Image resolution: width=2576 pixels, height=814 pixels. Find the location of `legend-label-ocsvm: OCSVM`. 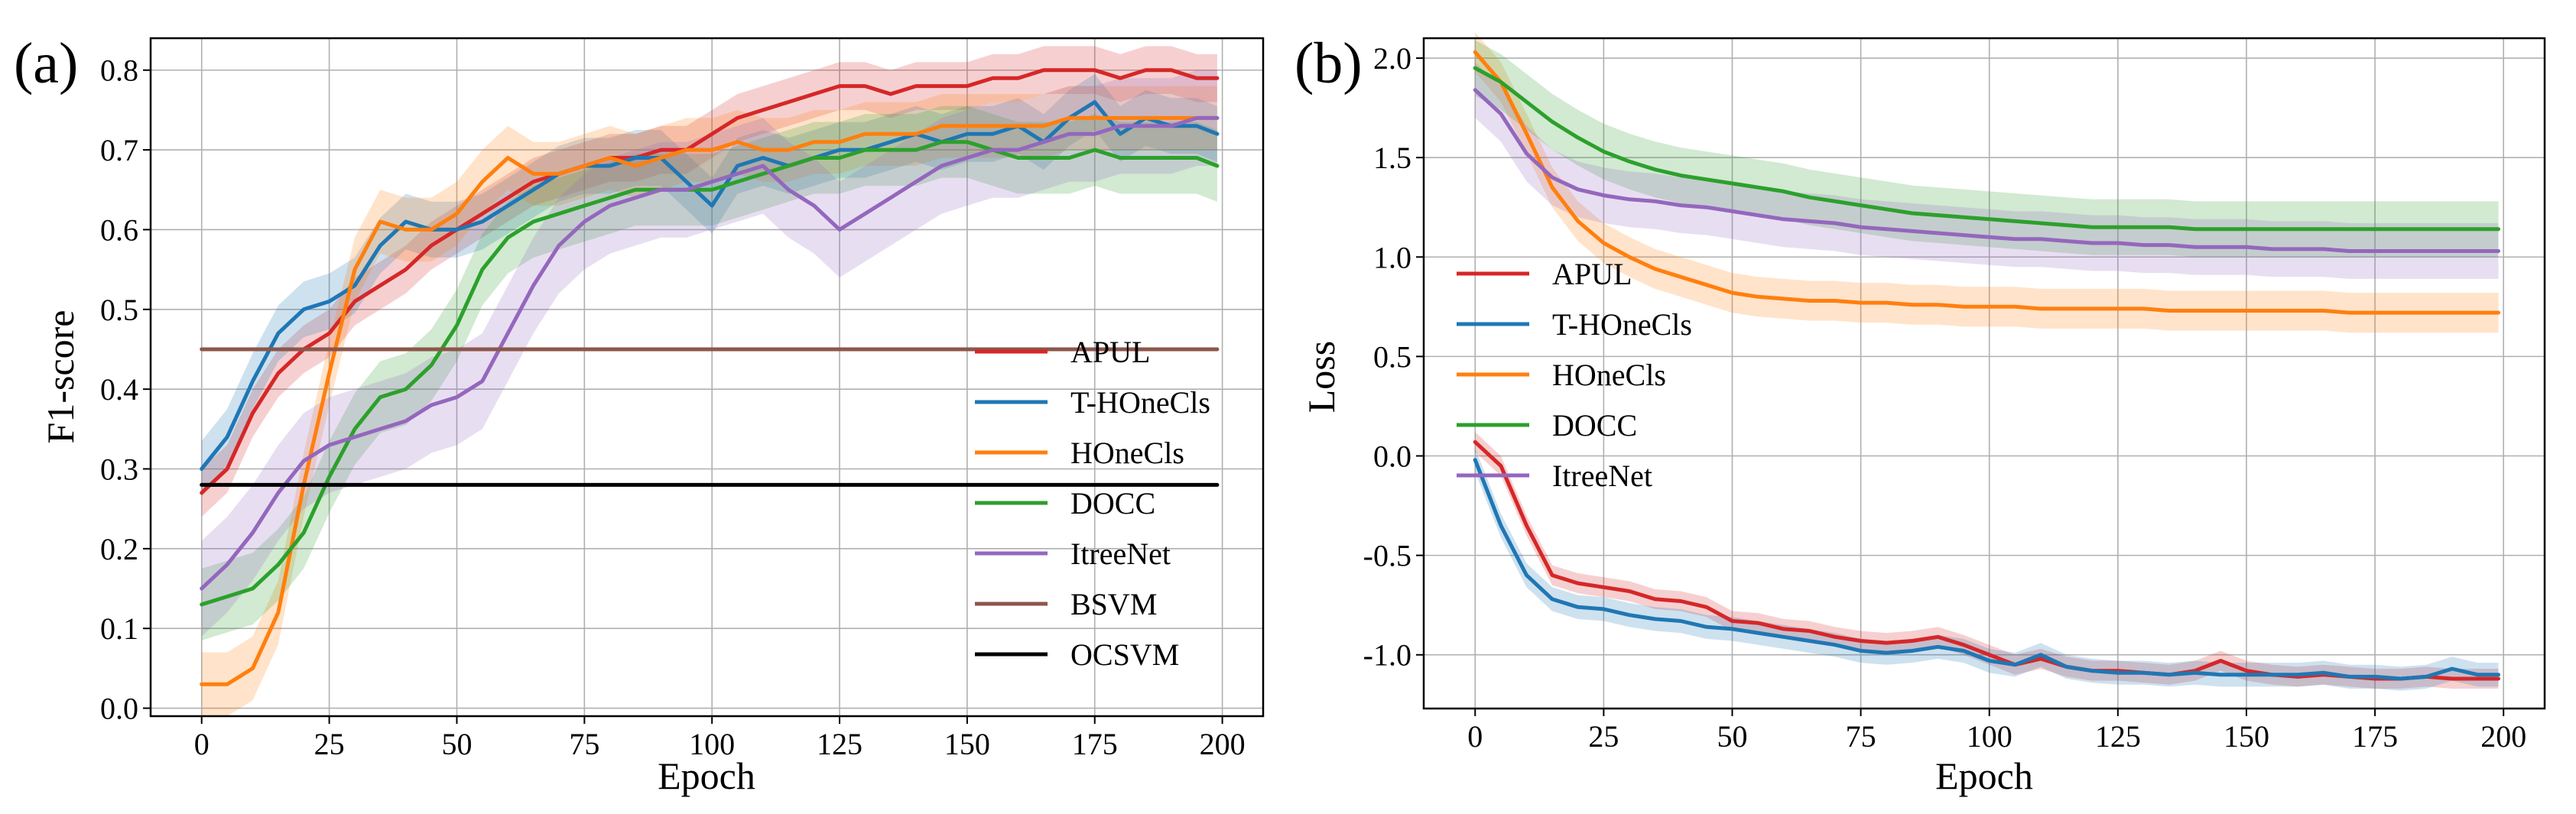

legend-label-ocsvm: OCSVM is located at coordinates (1124, 654).